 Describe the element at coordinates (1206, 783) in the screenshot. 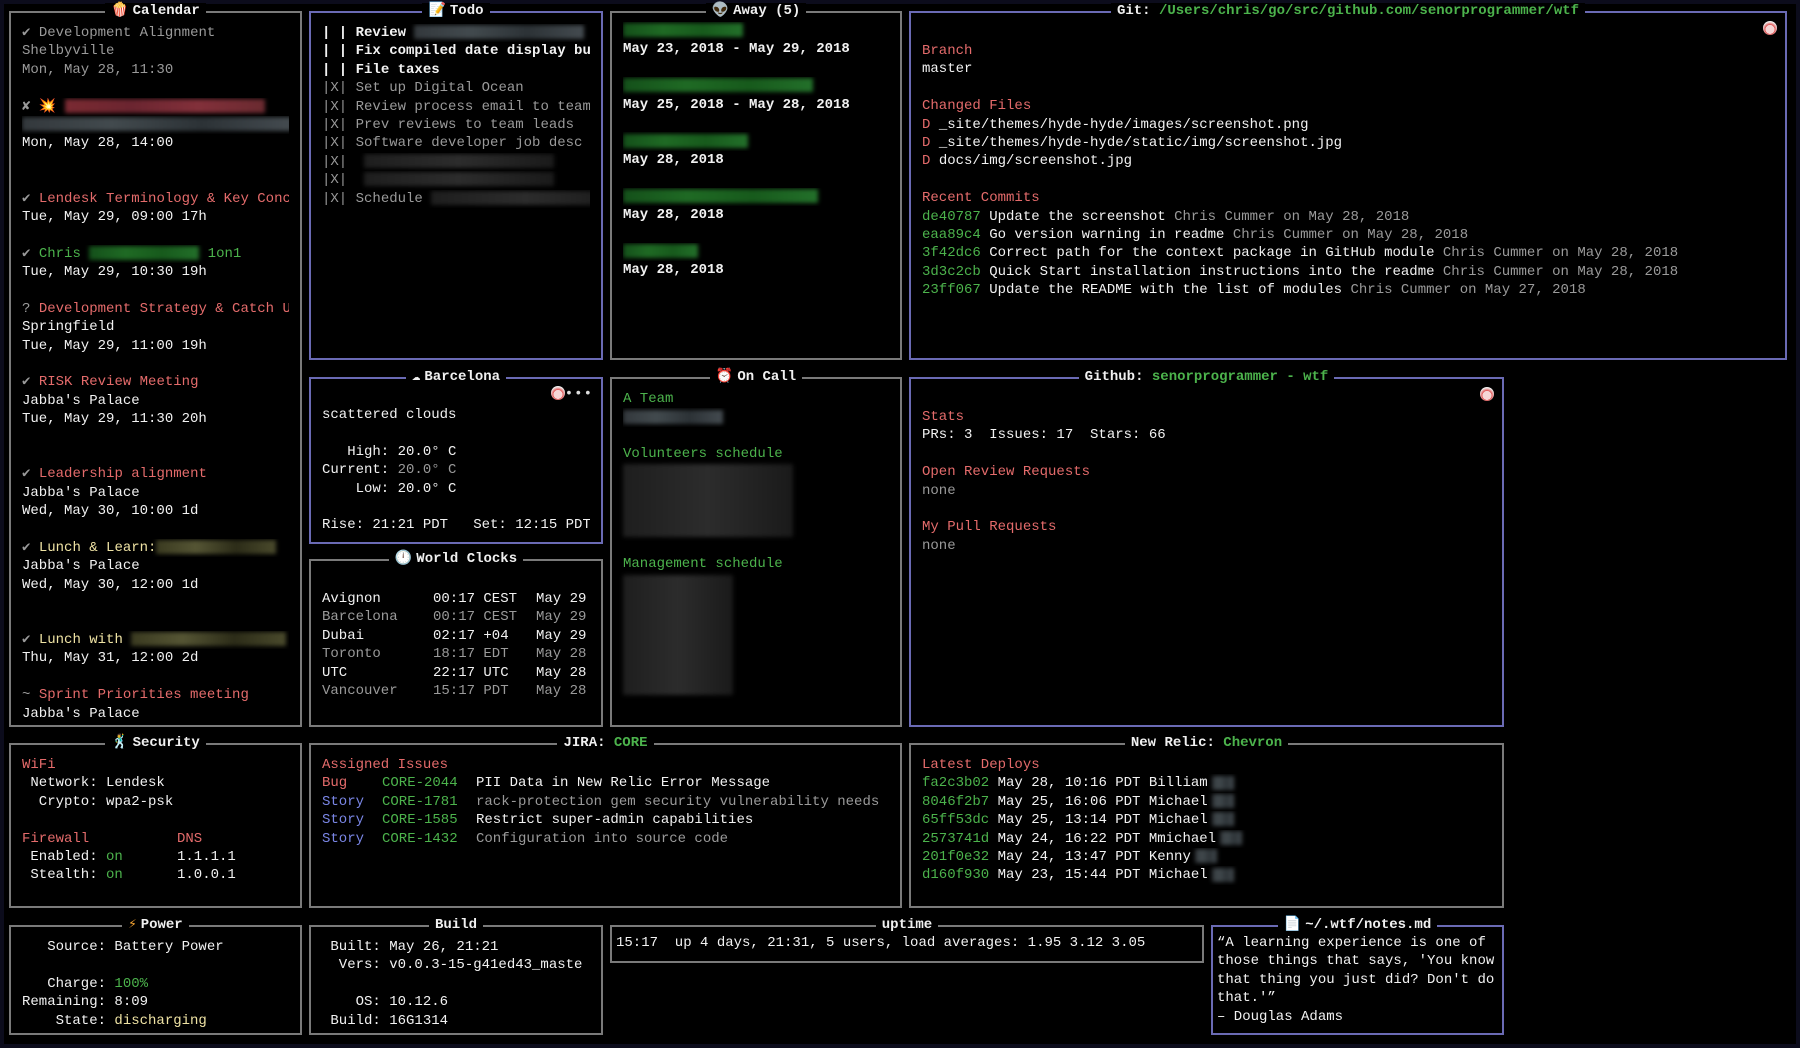

I see `deploy-row: fa2c3b02 May 28, 10:16 PDT Billiam` at that location.